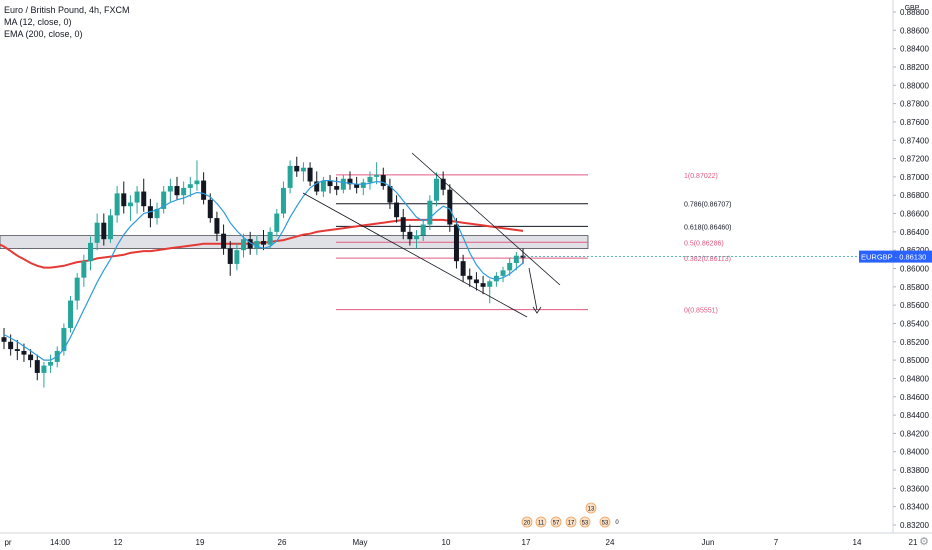 This screenshot has height=550, width=932. Describe the element at coordinates (533, 289) in the screenshot. I see `projection-arrow-line` at that location.